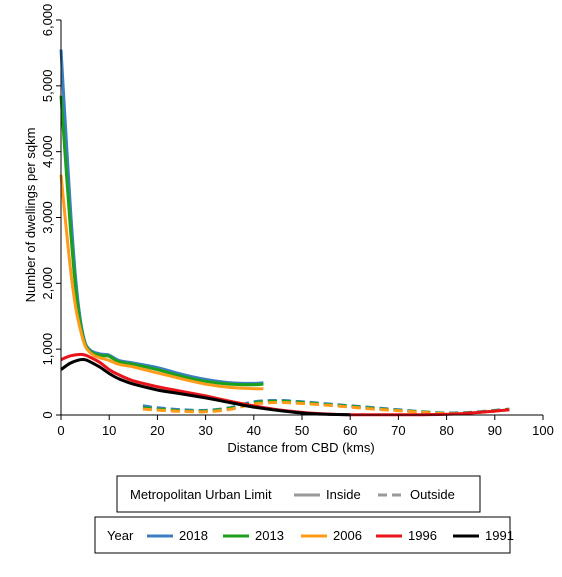 The height and width of the screenshot is (577, 562). Describe the element at coordinates (350, 430) in the screenshot. I see `x-tick-label: 60` at that location.